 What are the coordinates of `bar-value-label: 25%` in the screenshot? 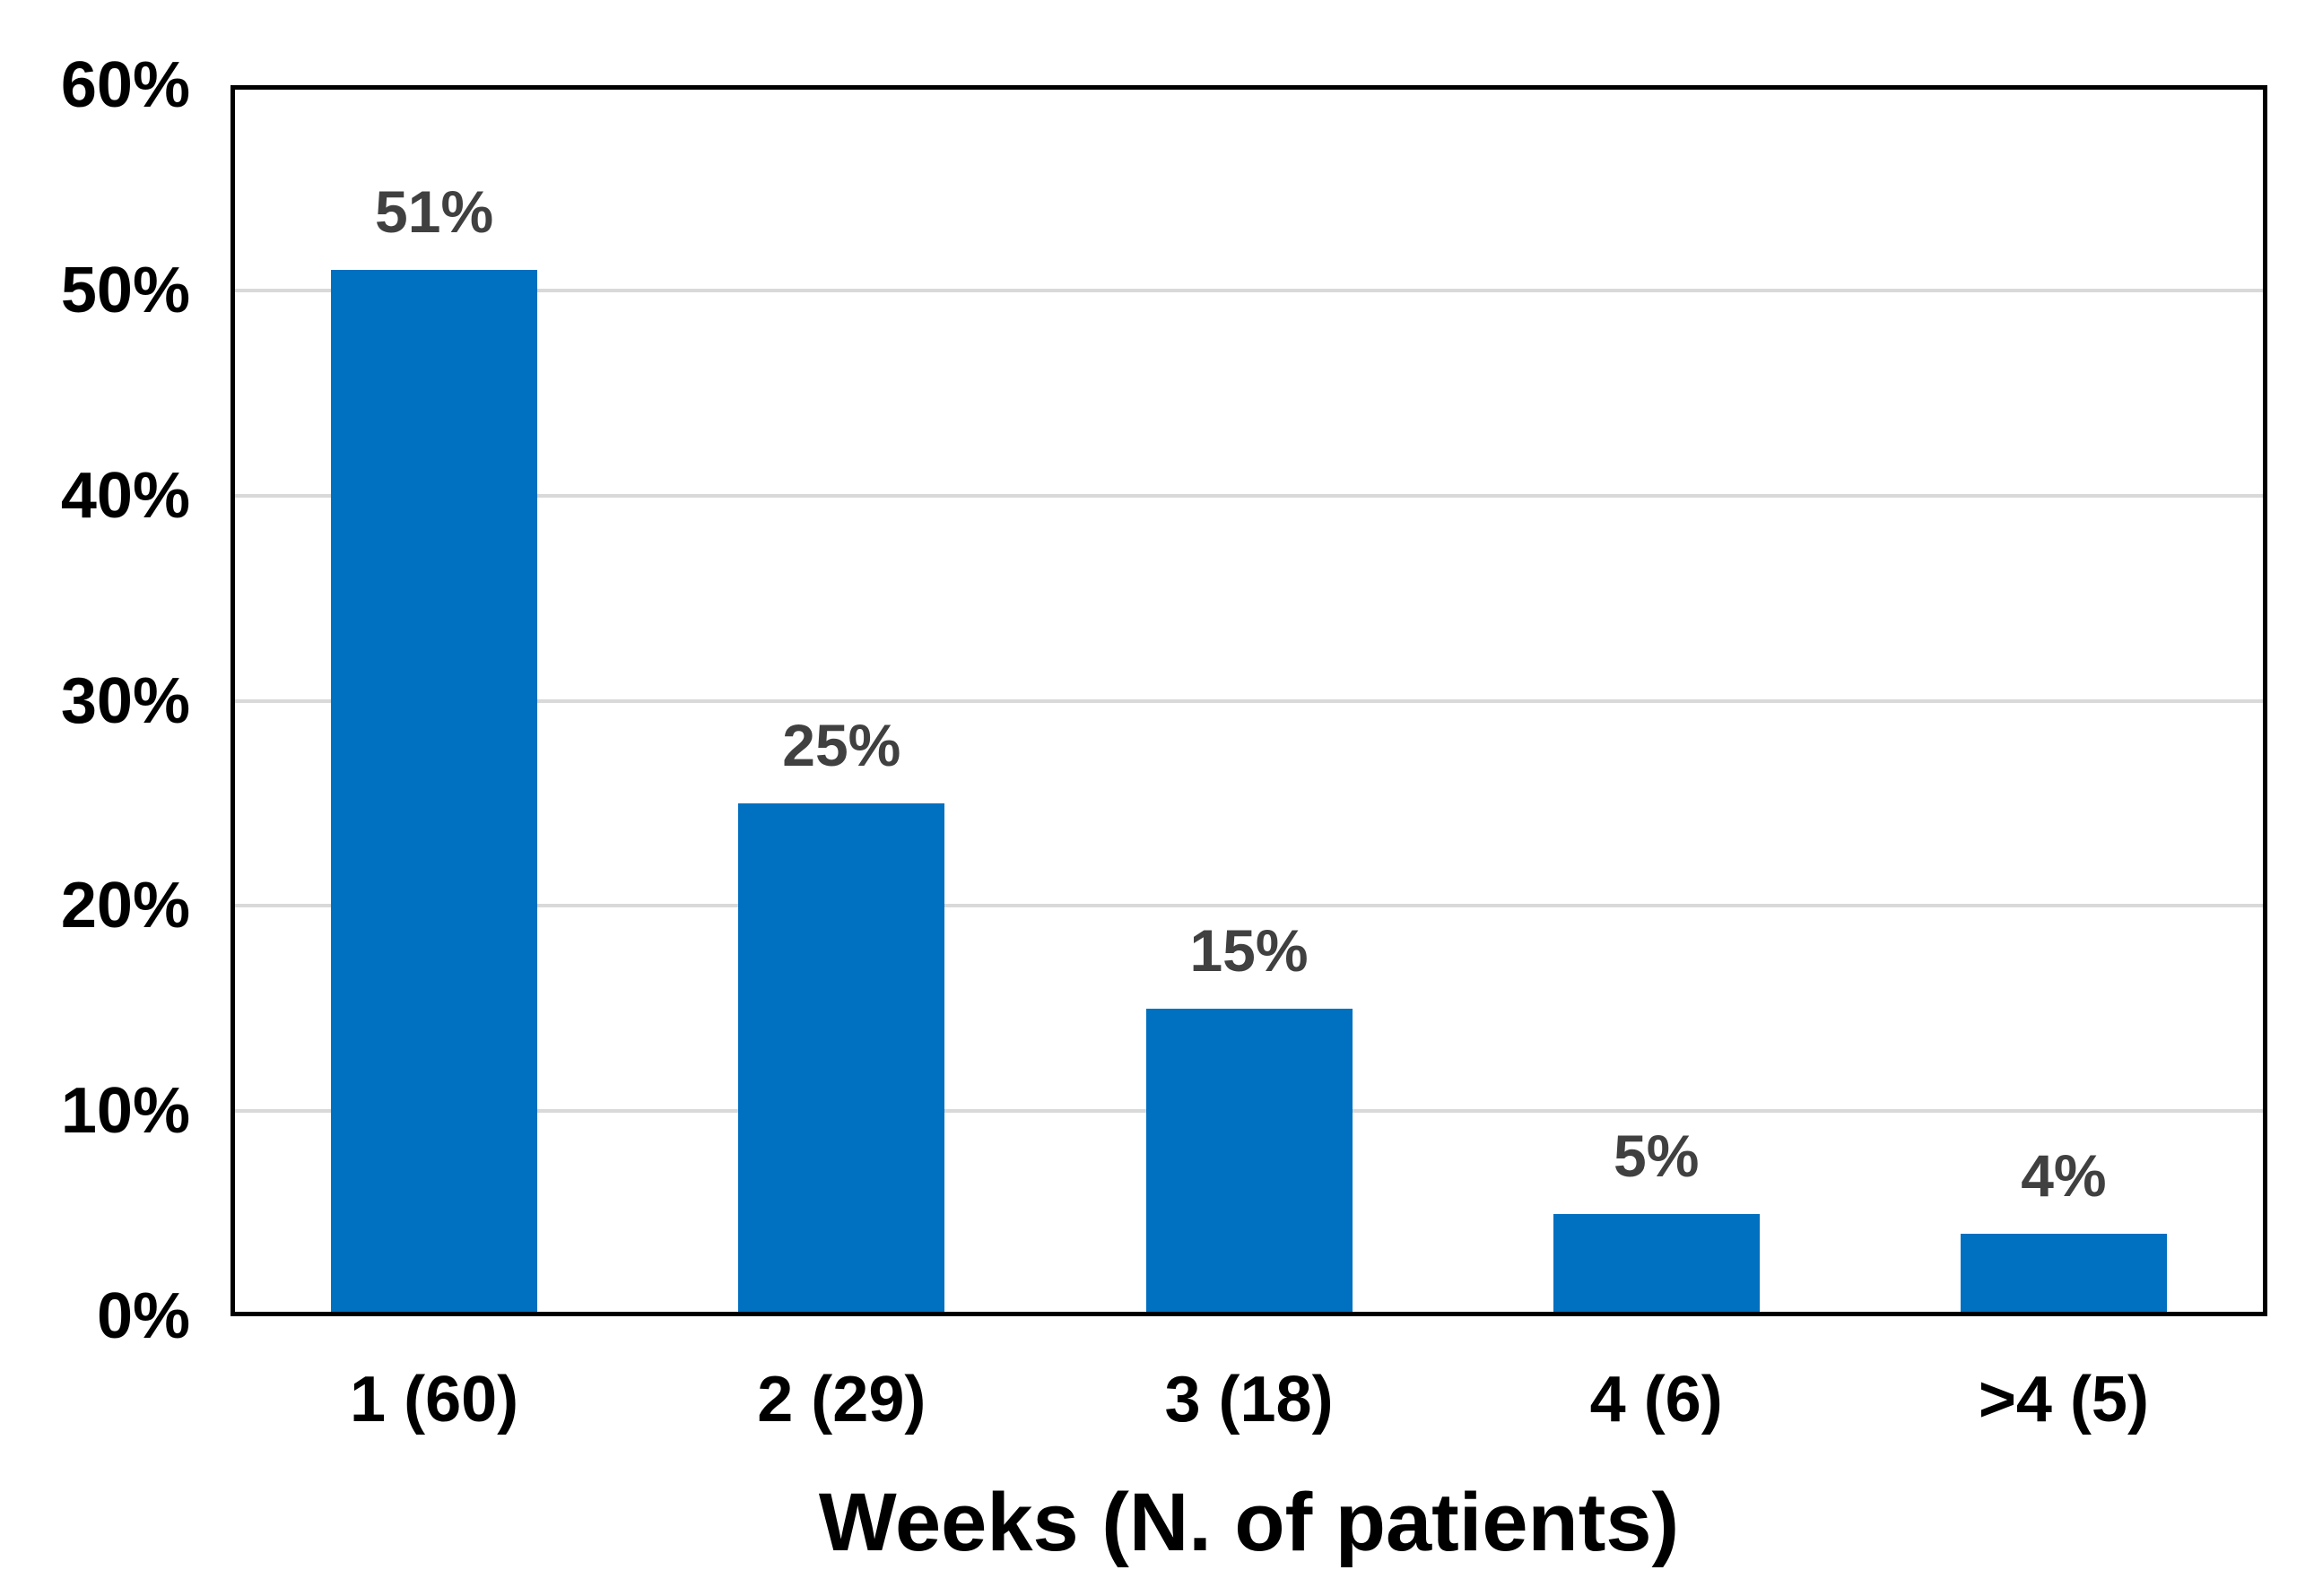 It's located at (841, 744).